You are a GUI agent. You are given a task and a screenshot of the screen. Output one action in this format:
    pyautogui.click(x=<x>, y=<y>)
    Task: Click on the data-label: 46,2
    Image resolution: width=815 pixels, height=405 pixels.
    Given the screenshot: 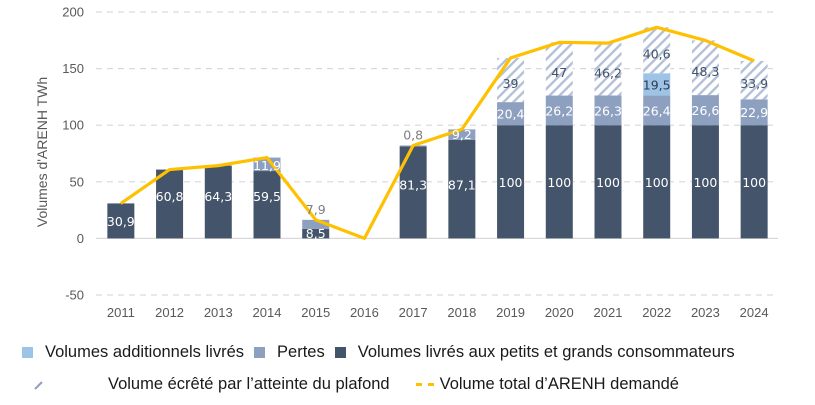 What is the action you would take?
    pyautogui.click(x=608, y=72)
    